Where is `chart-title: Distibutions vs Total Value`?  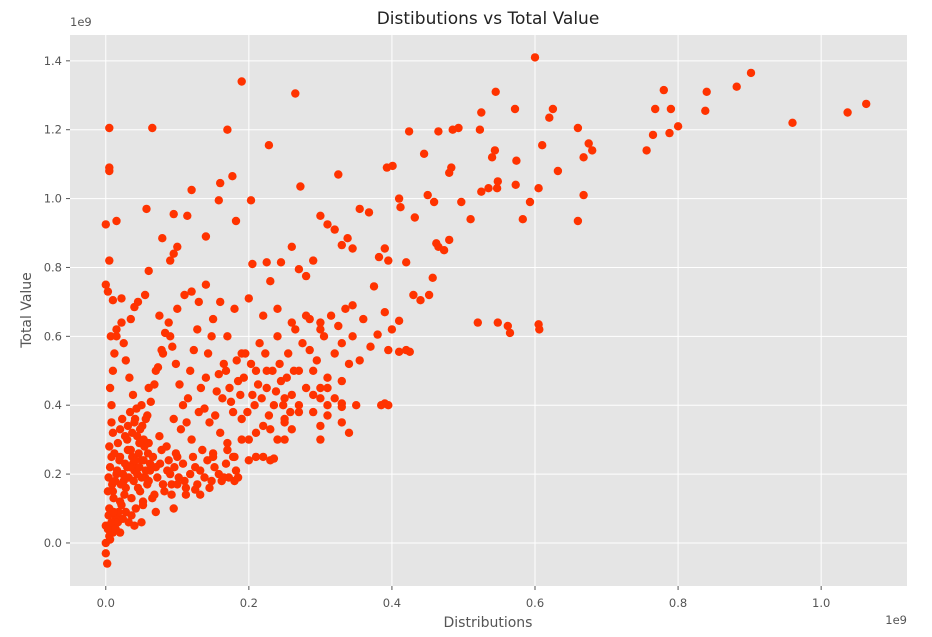 chart-title: Distibutions vs Total Value is located at coordinates (488, 19).